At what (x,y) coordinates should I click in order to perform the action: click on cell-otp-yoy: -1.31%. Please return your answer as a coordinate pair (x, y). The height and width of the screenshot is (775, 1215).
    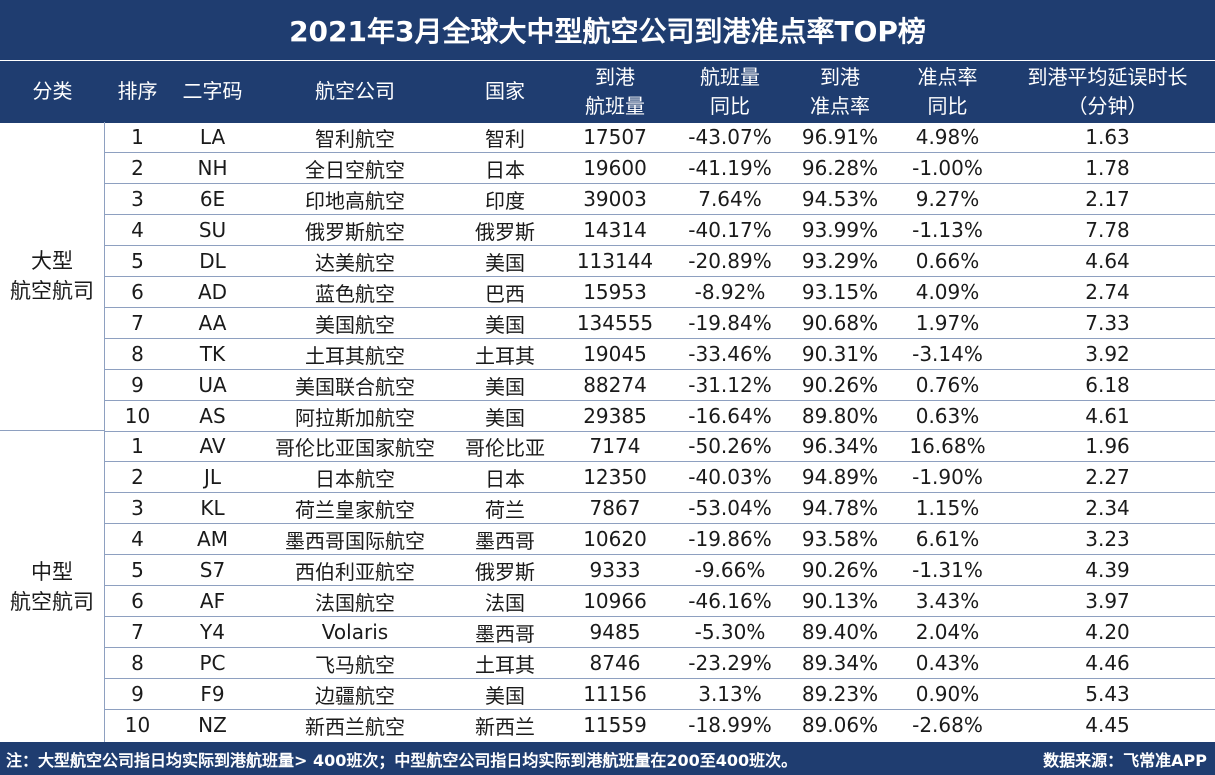
    Looking at the image, I should click on (947, 570).